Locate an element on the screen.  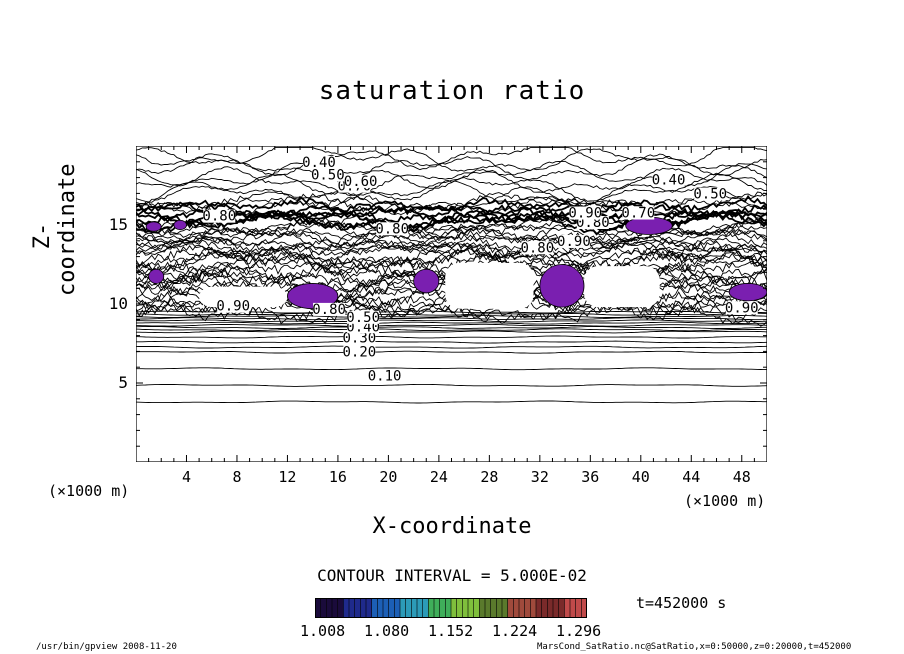
x-tick-label: 44 is located at coordinates (691, 477).